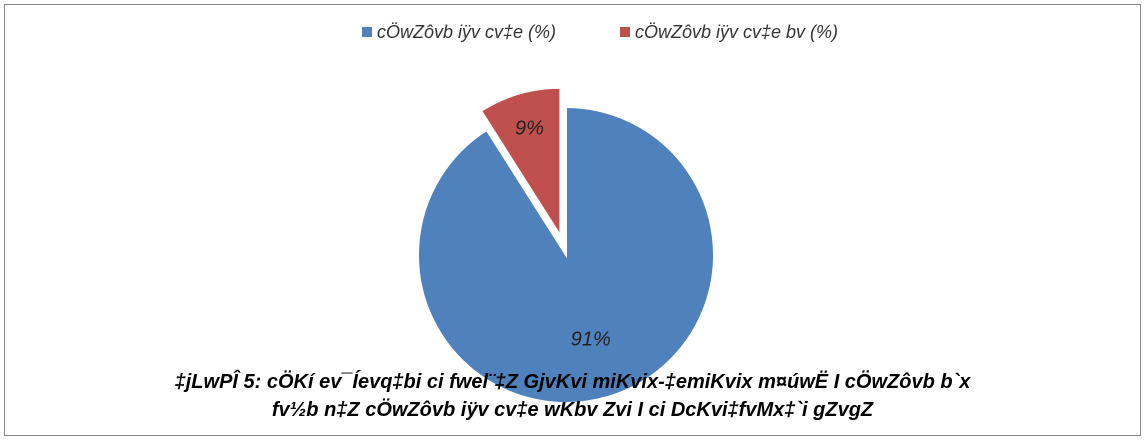 This screenshot has height=440, width=1145. Describe the element at coordinates (736, 32) in the screenshot. I see `legend-label: cÖwZôvb iÿv cv‡e bv (%)` at that location.